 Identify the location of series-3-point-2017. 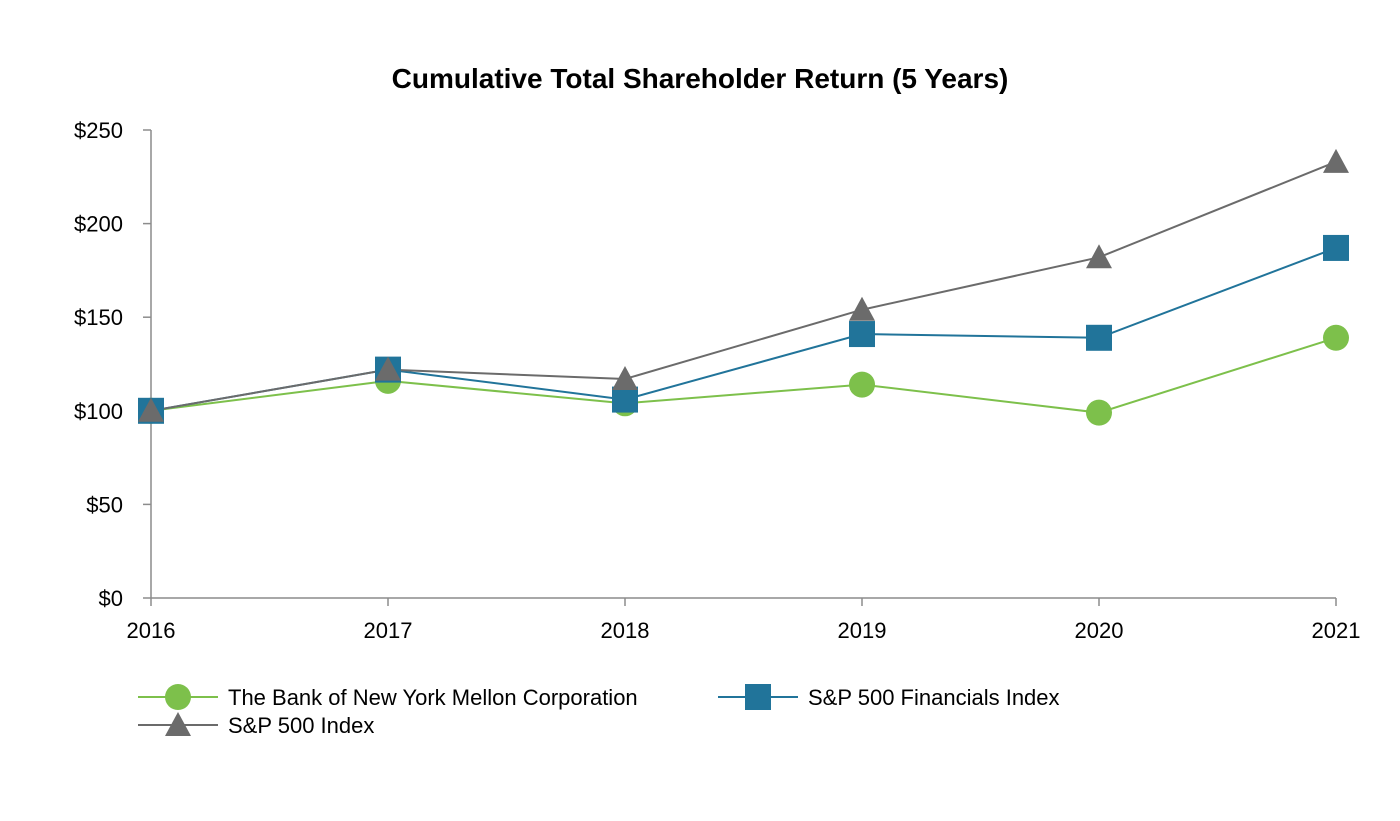
(388, 368).